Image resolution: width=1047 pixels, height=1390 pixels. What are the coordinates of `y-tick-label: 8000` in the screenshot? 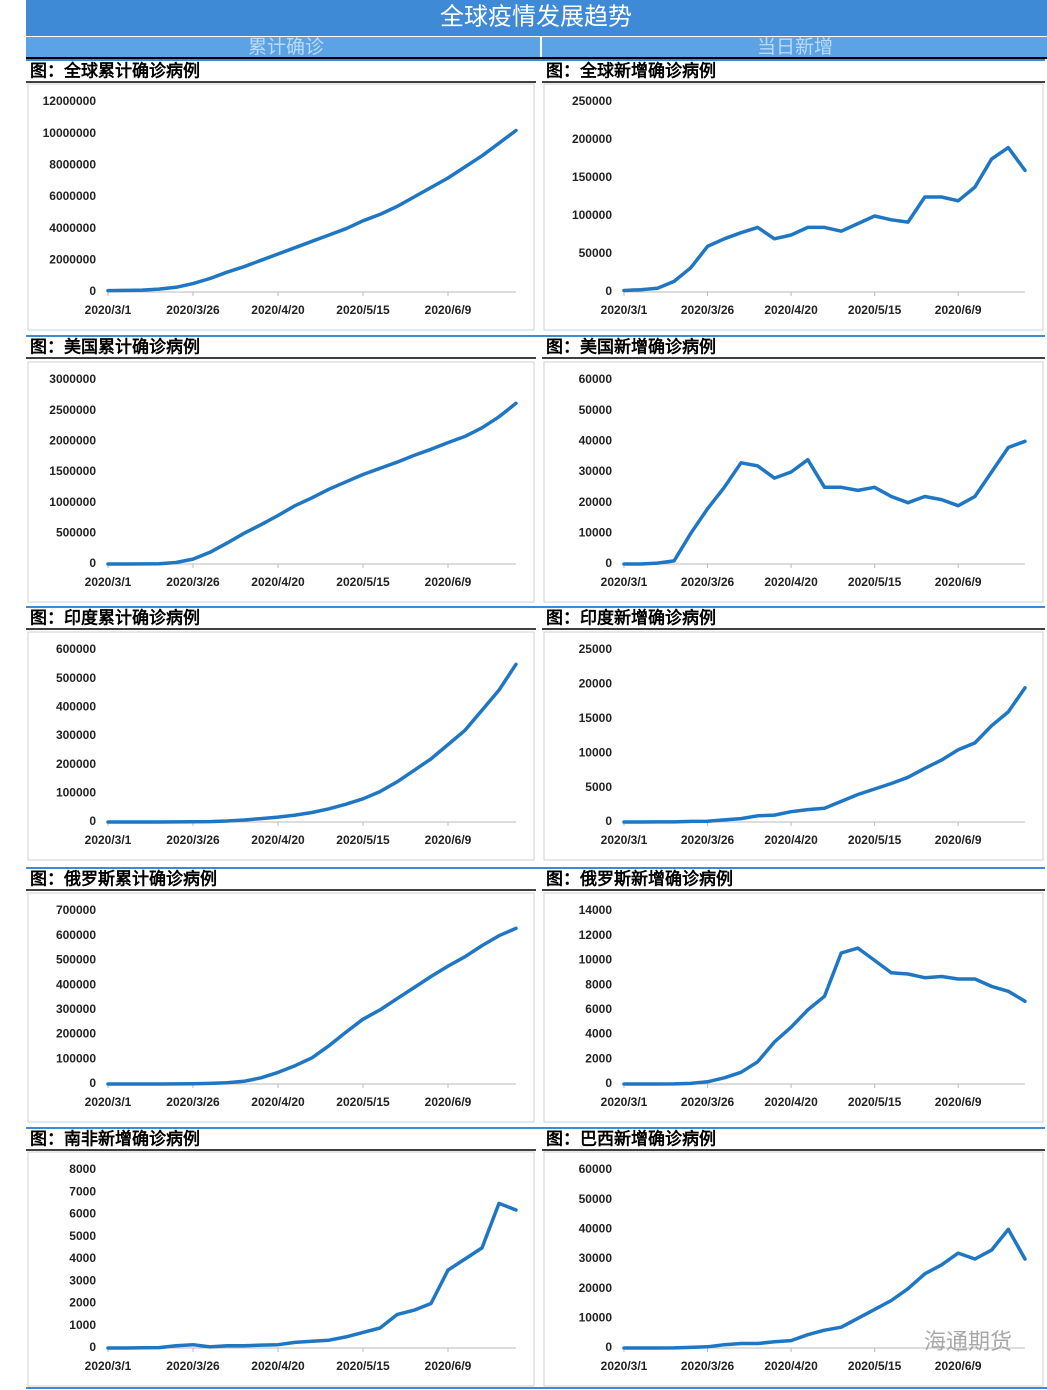 It's located at (82, 1169).